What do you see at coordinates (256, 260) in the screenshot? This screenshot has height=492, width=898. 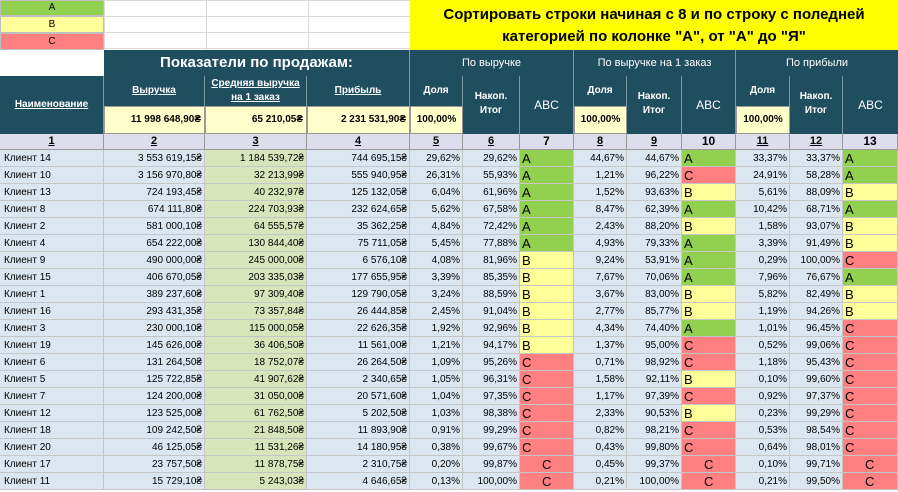 I see `cell-avg: 245 000,00₴` at bounding box center [256, 260].